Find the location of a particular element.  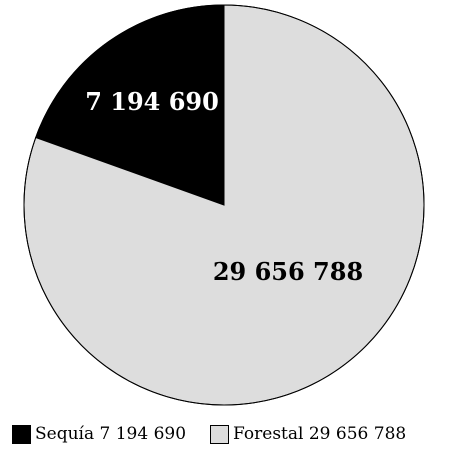

legend-swatch-sequia is located at coordinates (21, 434).